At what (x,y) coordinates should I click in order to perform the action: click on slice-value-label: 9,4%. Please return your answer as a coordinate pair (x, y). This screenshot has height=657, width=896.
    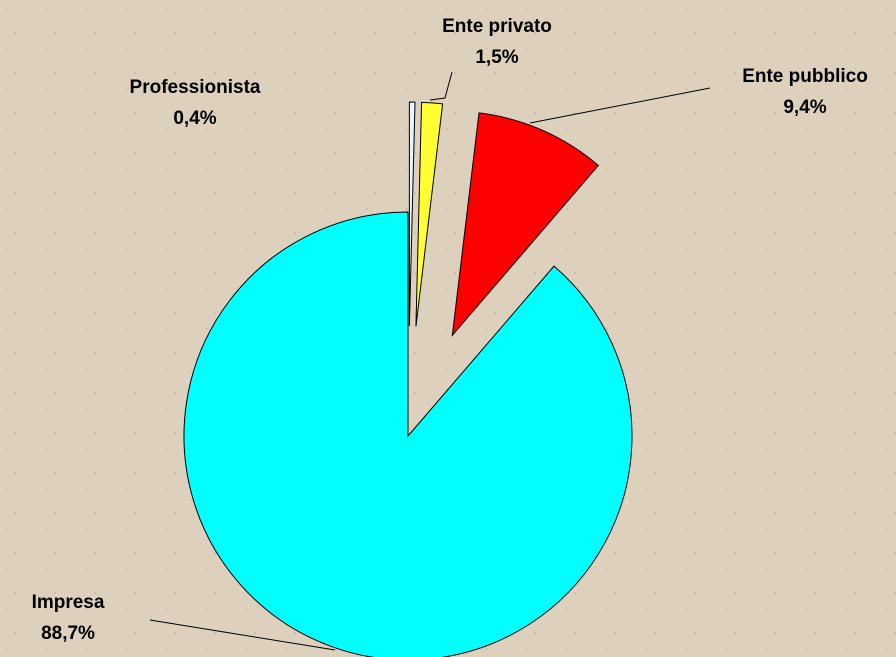
    Looking at the image, I should click on (804, 107).